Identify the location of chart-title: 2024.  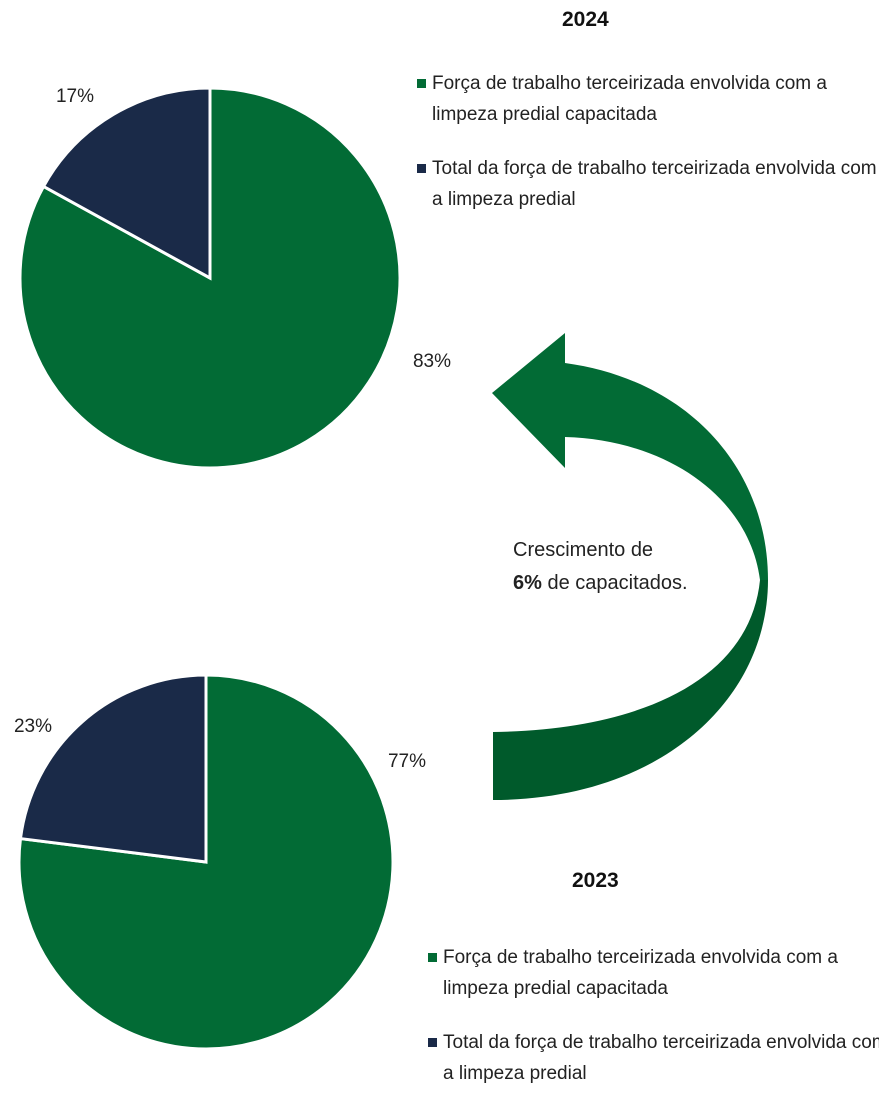
(585, 19).